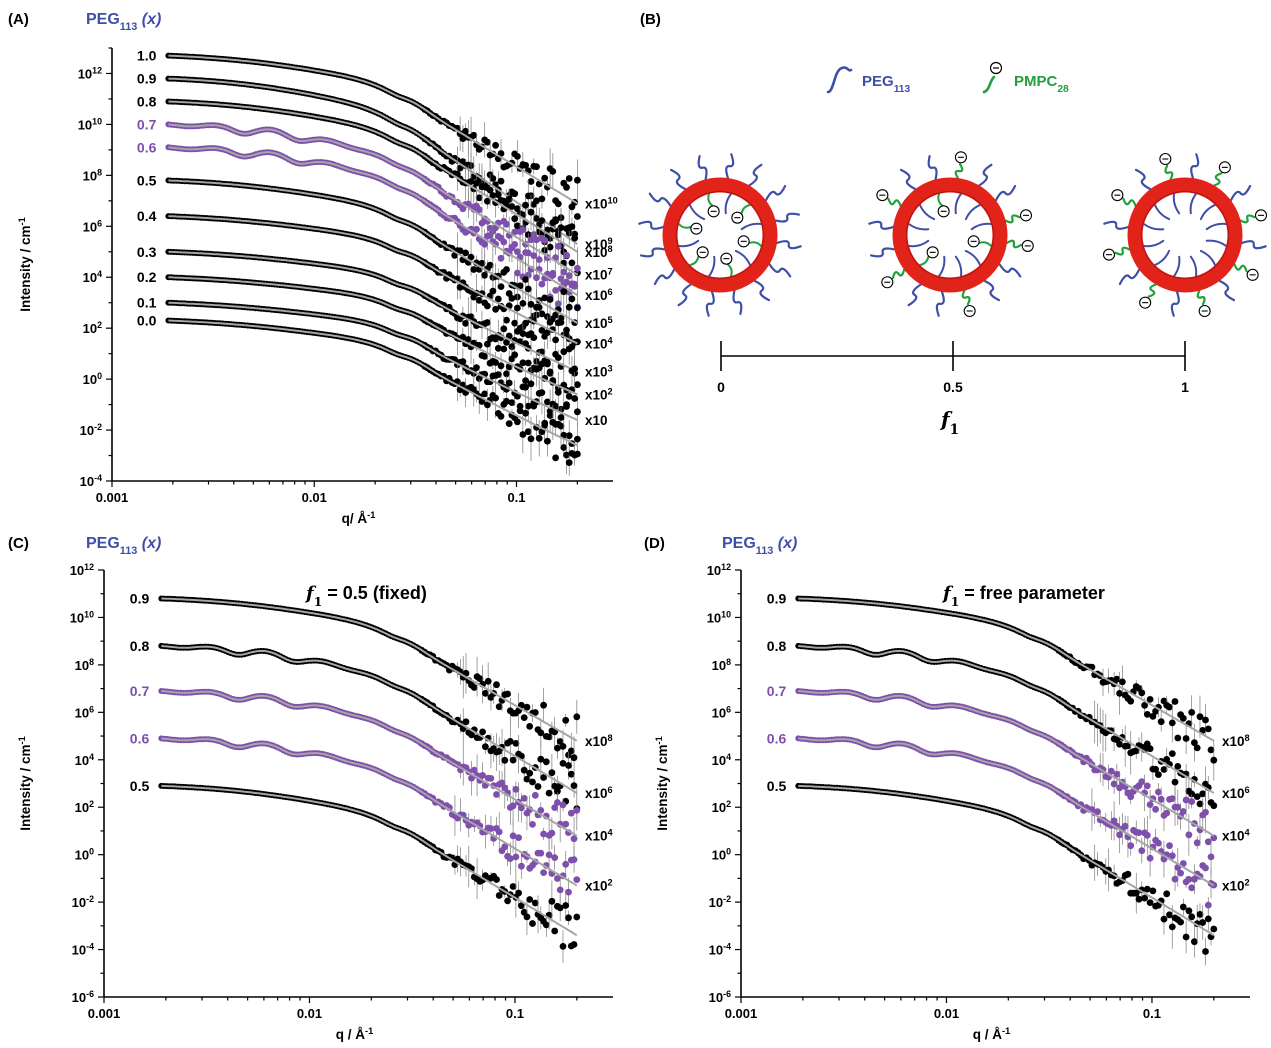 The height and width of the screenshot is (1048, 1271). Describe the element at coordinates (1236, 793) in the screenshot. I see `scale-factor-label: x106` at that location.